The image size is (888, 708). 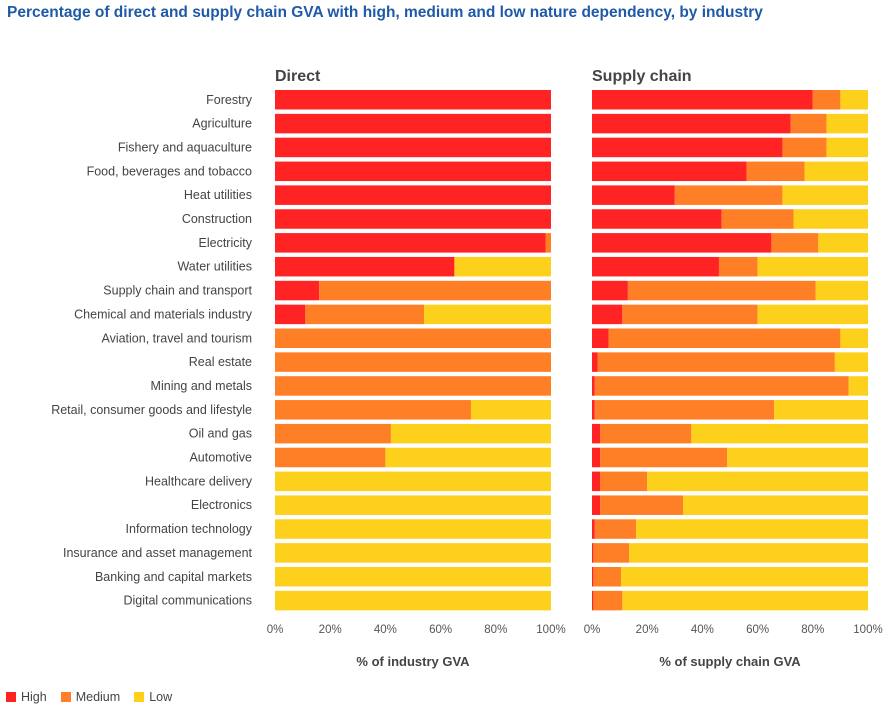 I want to click on category-label: Supply chain and transport, so click(x=177, y=291).